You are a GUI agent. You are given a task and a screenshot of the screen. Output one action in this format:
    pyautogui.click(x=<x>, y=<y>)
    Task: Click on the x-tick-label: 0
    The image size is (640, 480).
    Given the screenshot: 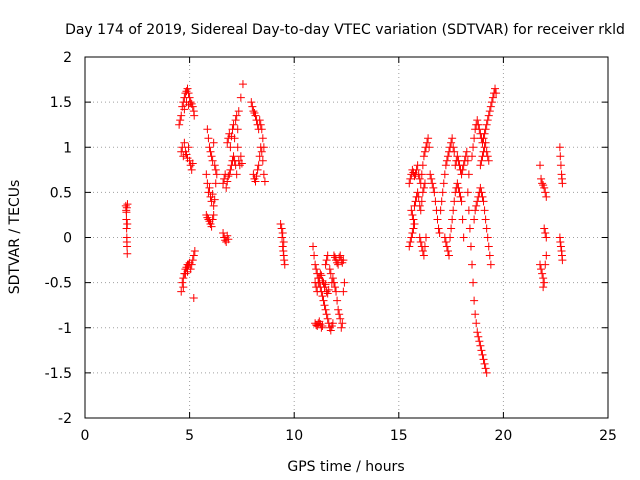 What is the action you would take?
    pyautogui.click(x=85, y=436)
    